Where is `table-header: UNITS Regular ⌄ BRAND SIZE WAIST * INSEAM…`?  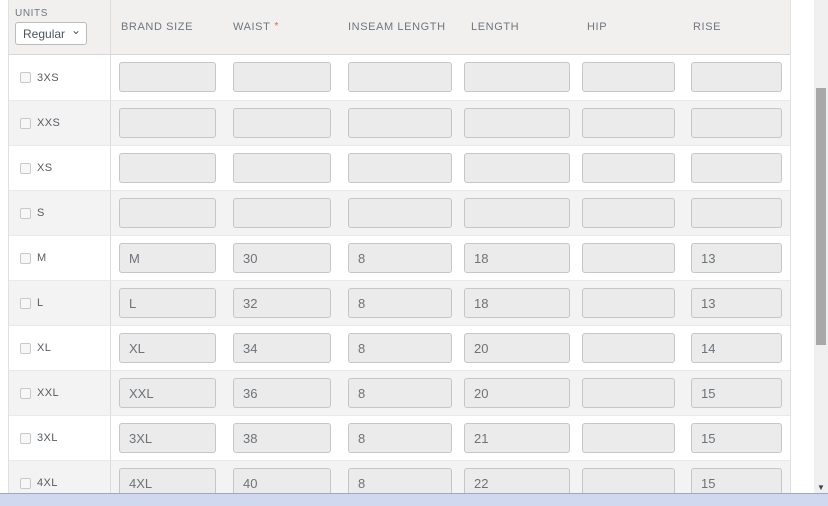 table-header: UNITS Regular ⌄ BRAND SIZE WAIST * INSEAM… is located at coordinates (399, 27).